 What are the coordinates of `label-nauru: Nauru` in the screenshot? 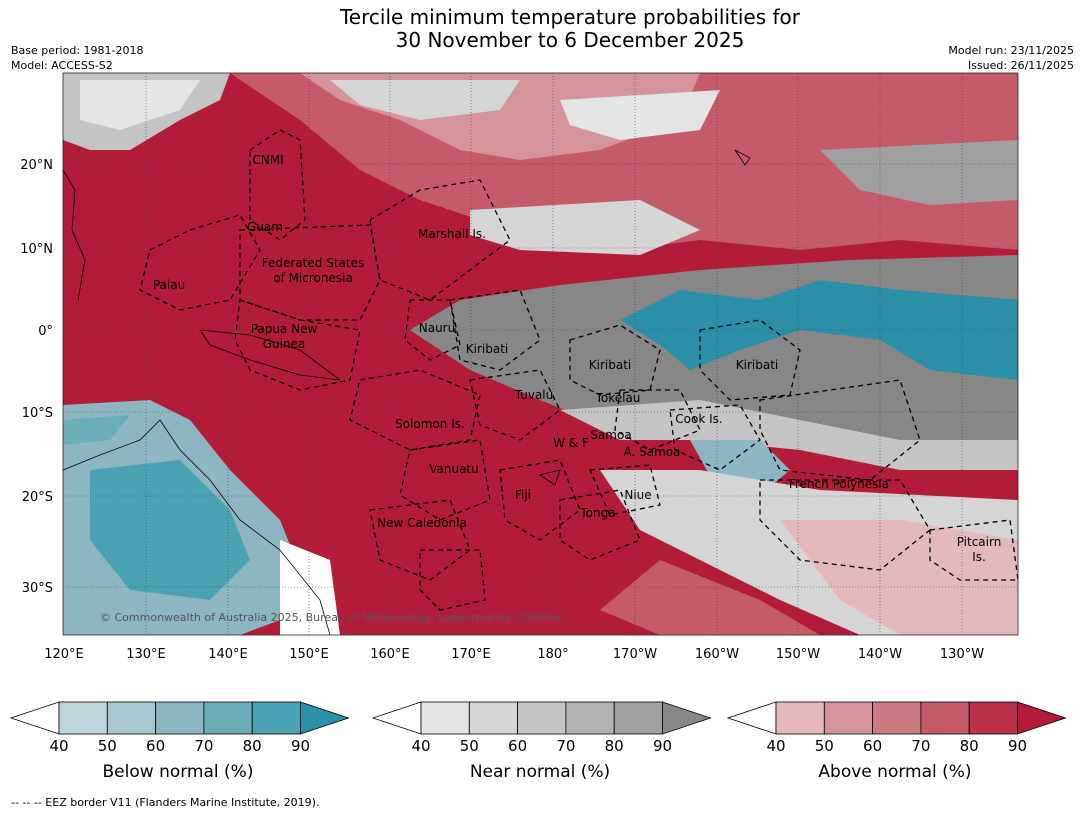 It's located at (437, 328).